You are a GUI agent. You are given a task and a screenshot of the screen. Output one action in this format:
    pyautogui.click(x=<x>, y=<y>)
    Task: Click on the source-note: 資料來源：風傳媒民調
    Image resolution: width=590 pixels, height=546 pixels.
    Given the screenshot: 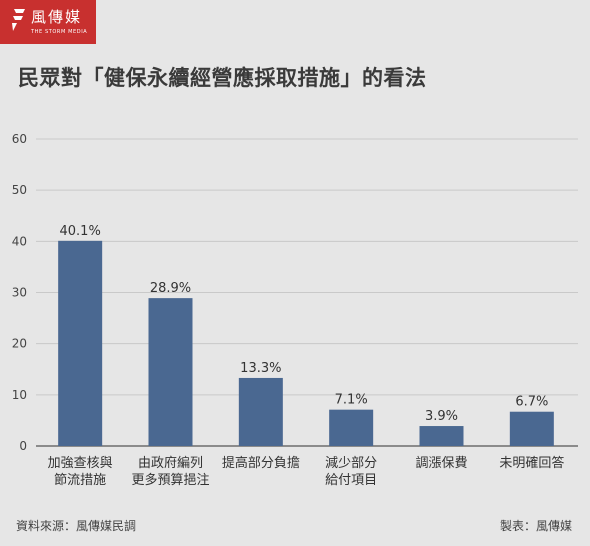 What is the action you would take?
    pyautogui.click(x=76, y=526)
    